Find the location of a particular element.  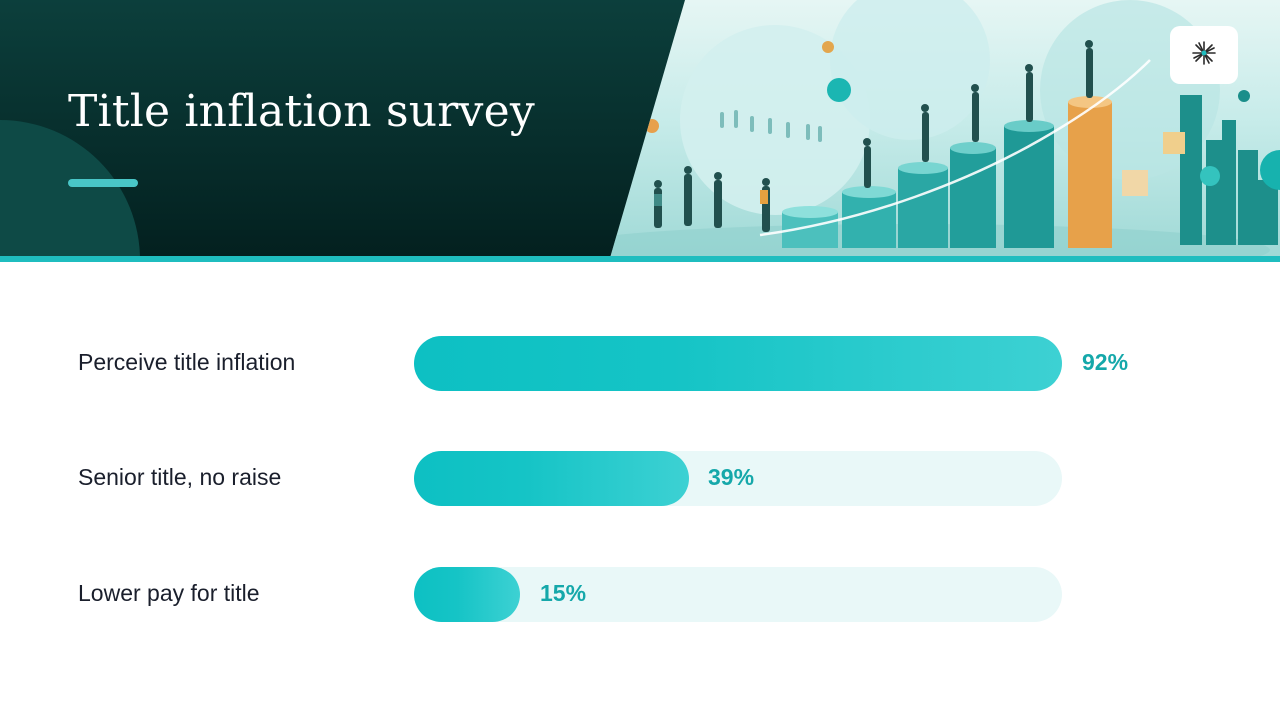

title-underline is located at coordinates (103, 183).